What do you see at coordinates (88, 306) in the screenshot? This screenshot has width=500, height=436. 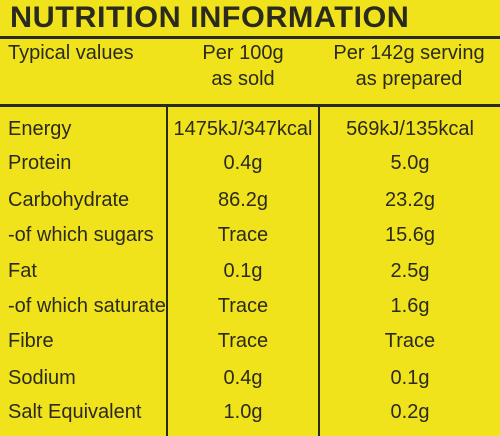 I see `nutrient-name: -of which saturates` at bounding box center [88, 306].